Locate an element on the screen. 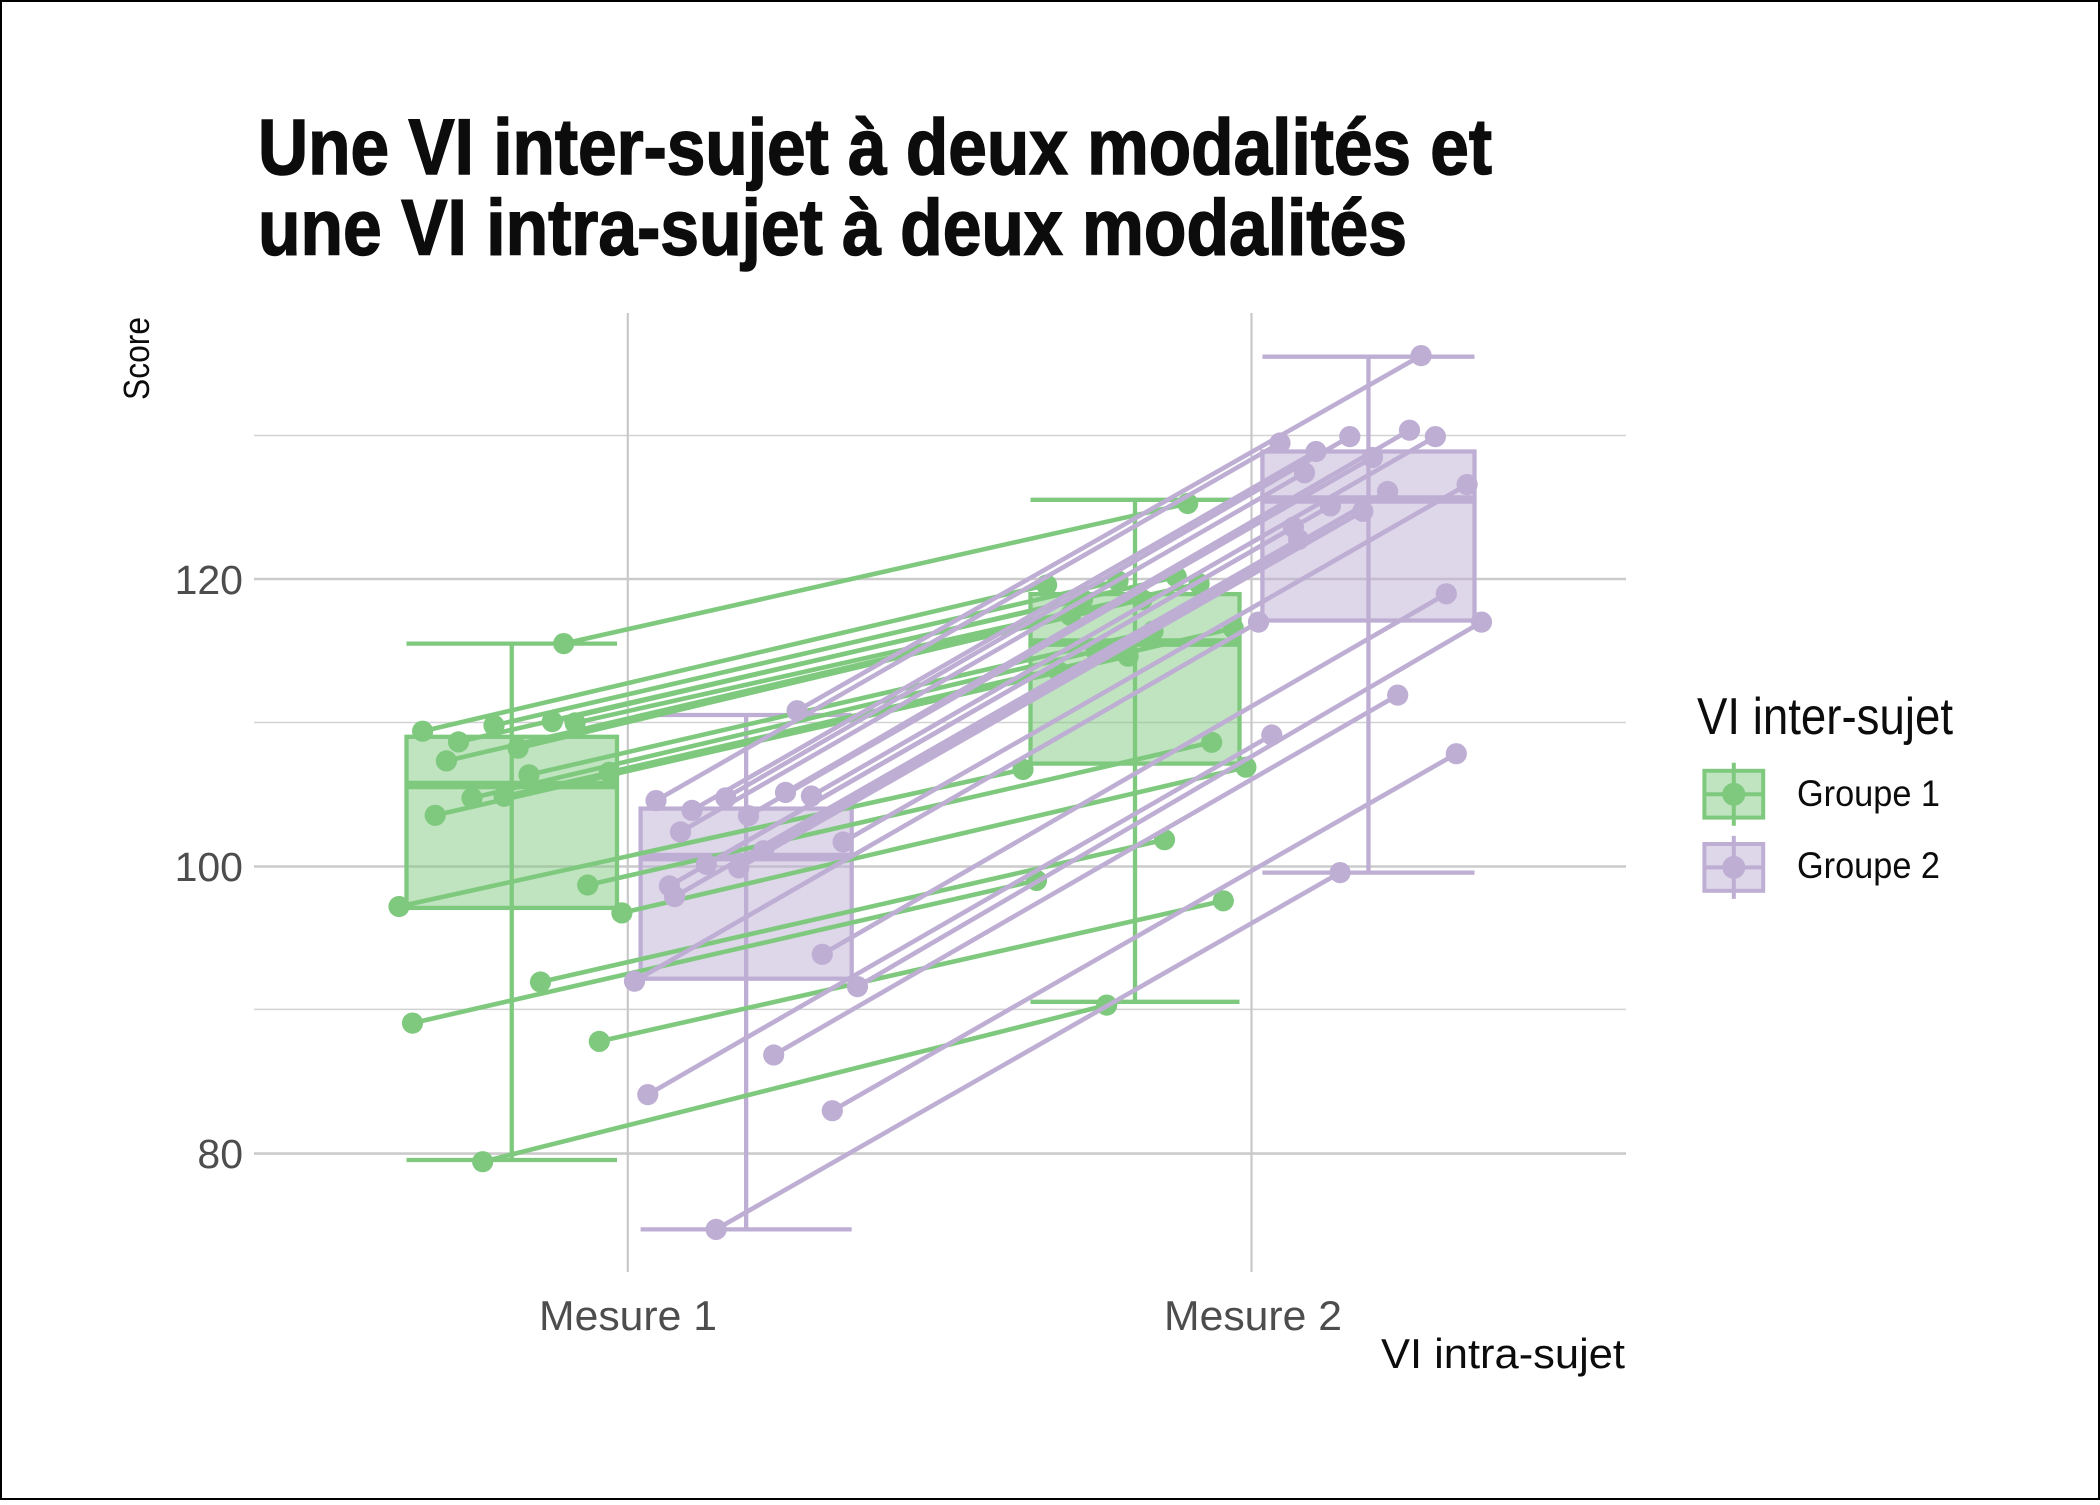 The width and height of the screenshot is (2100, 1505). svg-text: Mesure 1 is located at coordinates (628, 1315).